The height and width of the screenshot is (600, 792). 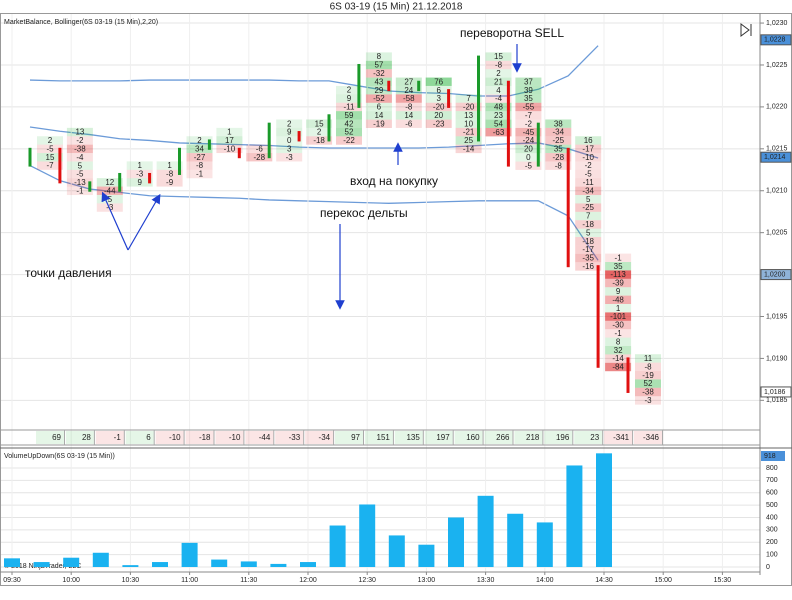 I want to click on cell-label: -21, so click(x=469, y=132).